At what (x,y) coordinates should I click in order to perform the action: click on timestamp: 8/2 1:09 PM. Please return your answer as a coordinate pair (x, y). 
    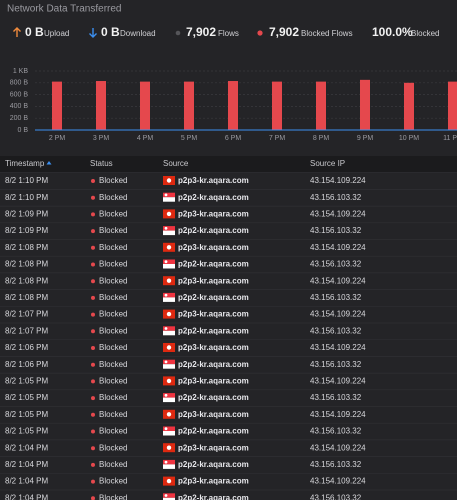
    Looking at the image, I should click on (26, 214).